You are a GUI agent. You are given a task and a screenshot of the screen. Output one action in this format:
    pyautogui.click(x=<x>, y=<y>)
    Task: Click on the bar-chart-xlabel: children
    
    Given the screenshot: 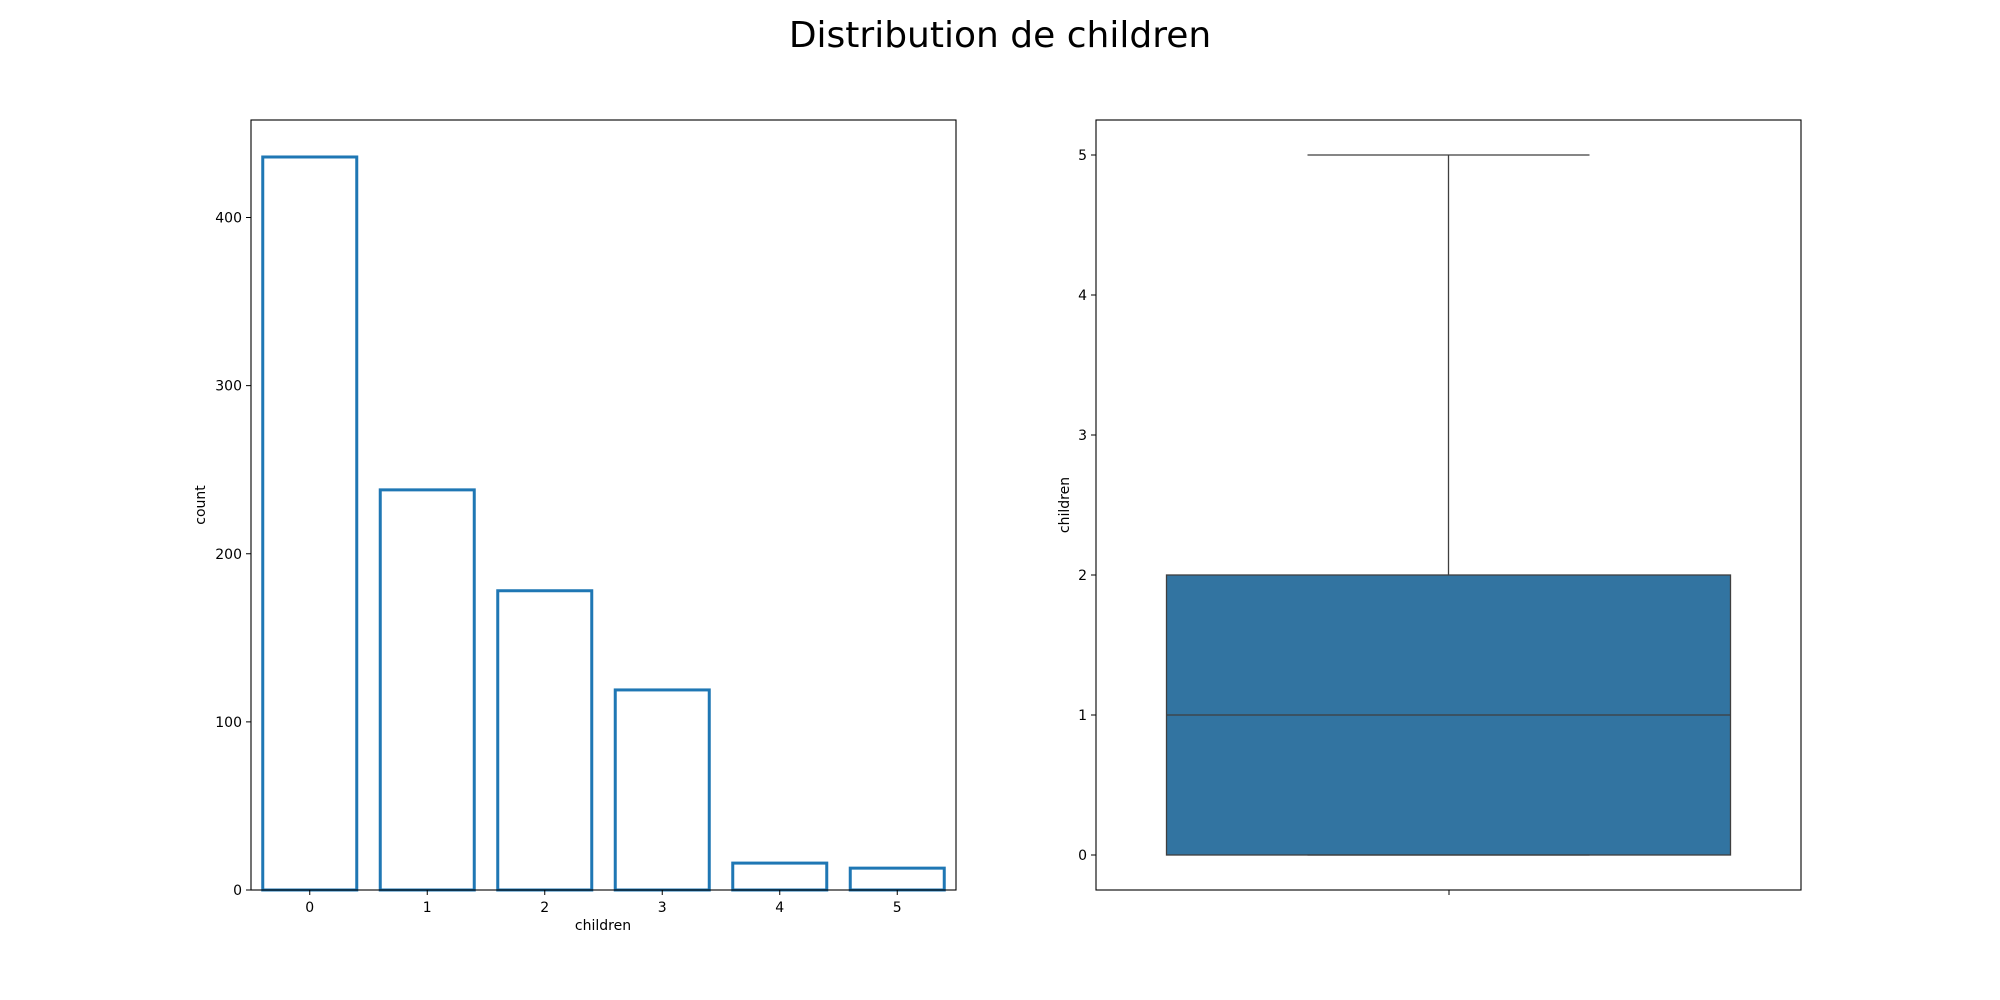 What is the action you would take?
    pyautogui.click(x=603, y=926)
    